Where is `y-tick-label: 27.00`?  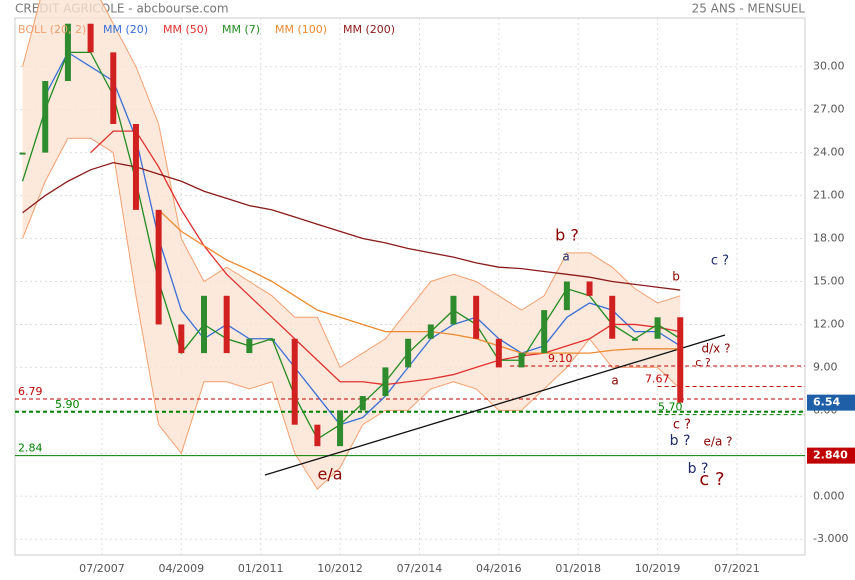 y-tick-label: 27.00 is located at coordinates (829, 109).